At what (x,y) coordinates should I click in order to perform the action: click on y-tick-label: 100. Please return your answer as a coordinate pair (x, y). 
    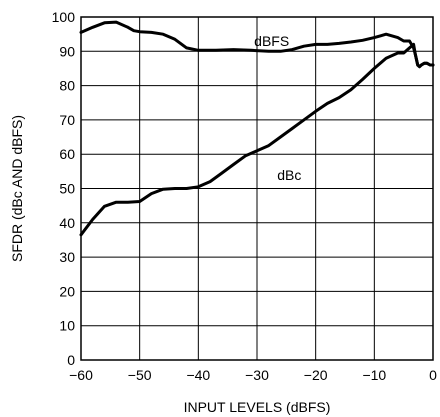
    Looking at the image, I should click on (64, 17).